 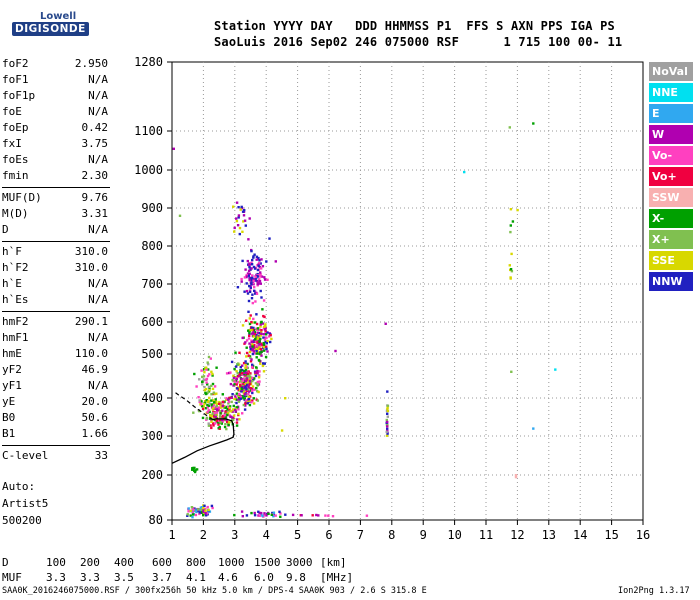 What do you see at coordinates (15, 321) in the screenshot?
I see `param-label: hmF2` at bounding box center [15, 321].